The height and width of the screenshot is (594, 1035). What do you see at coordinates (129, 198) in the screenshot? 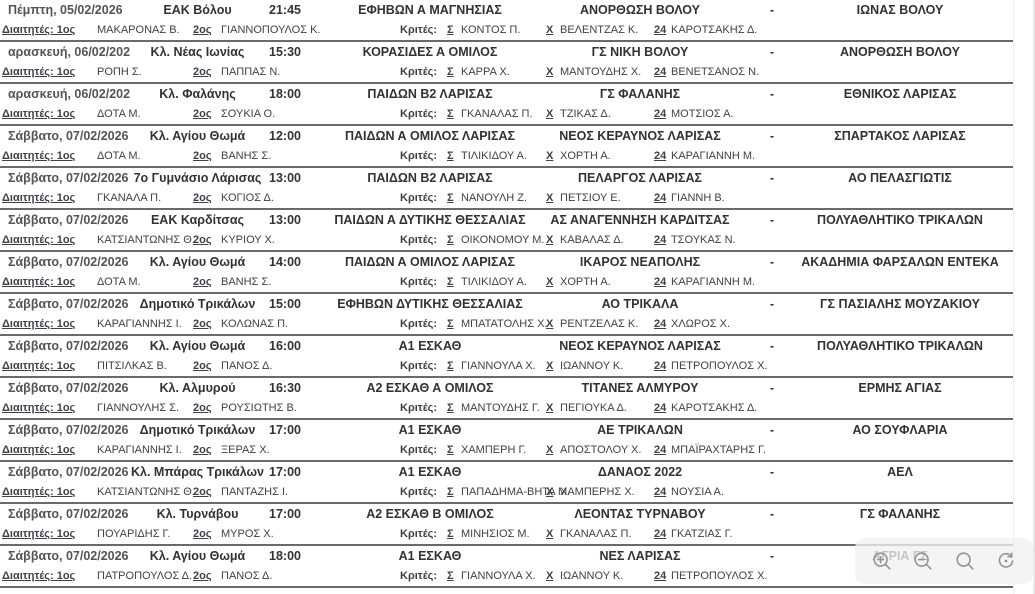
I see `referee-1-name: ΓΚΑΝΑΛΑ Π.` at bounding box center [129, 198].